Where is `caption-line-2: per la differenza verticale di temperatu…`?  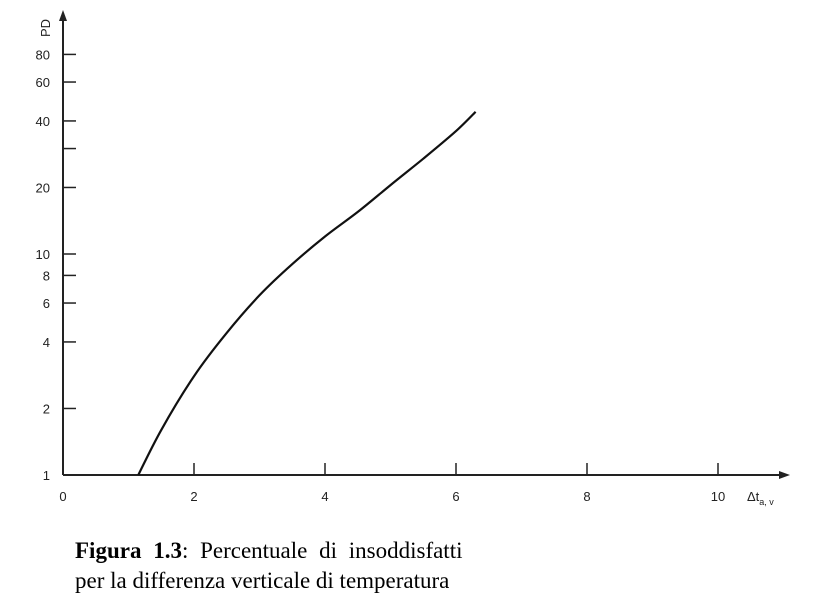 caption-line-2: per la differenza verticale di temperatu… is located at coordinates (262, 580).